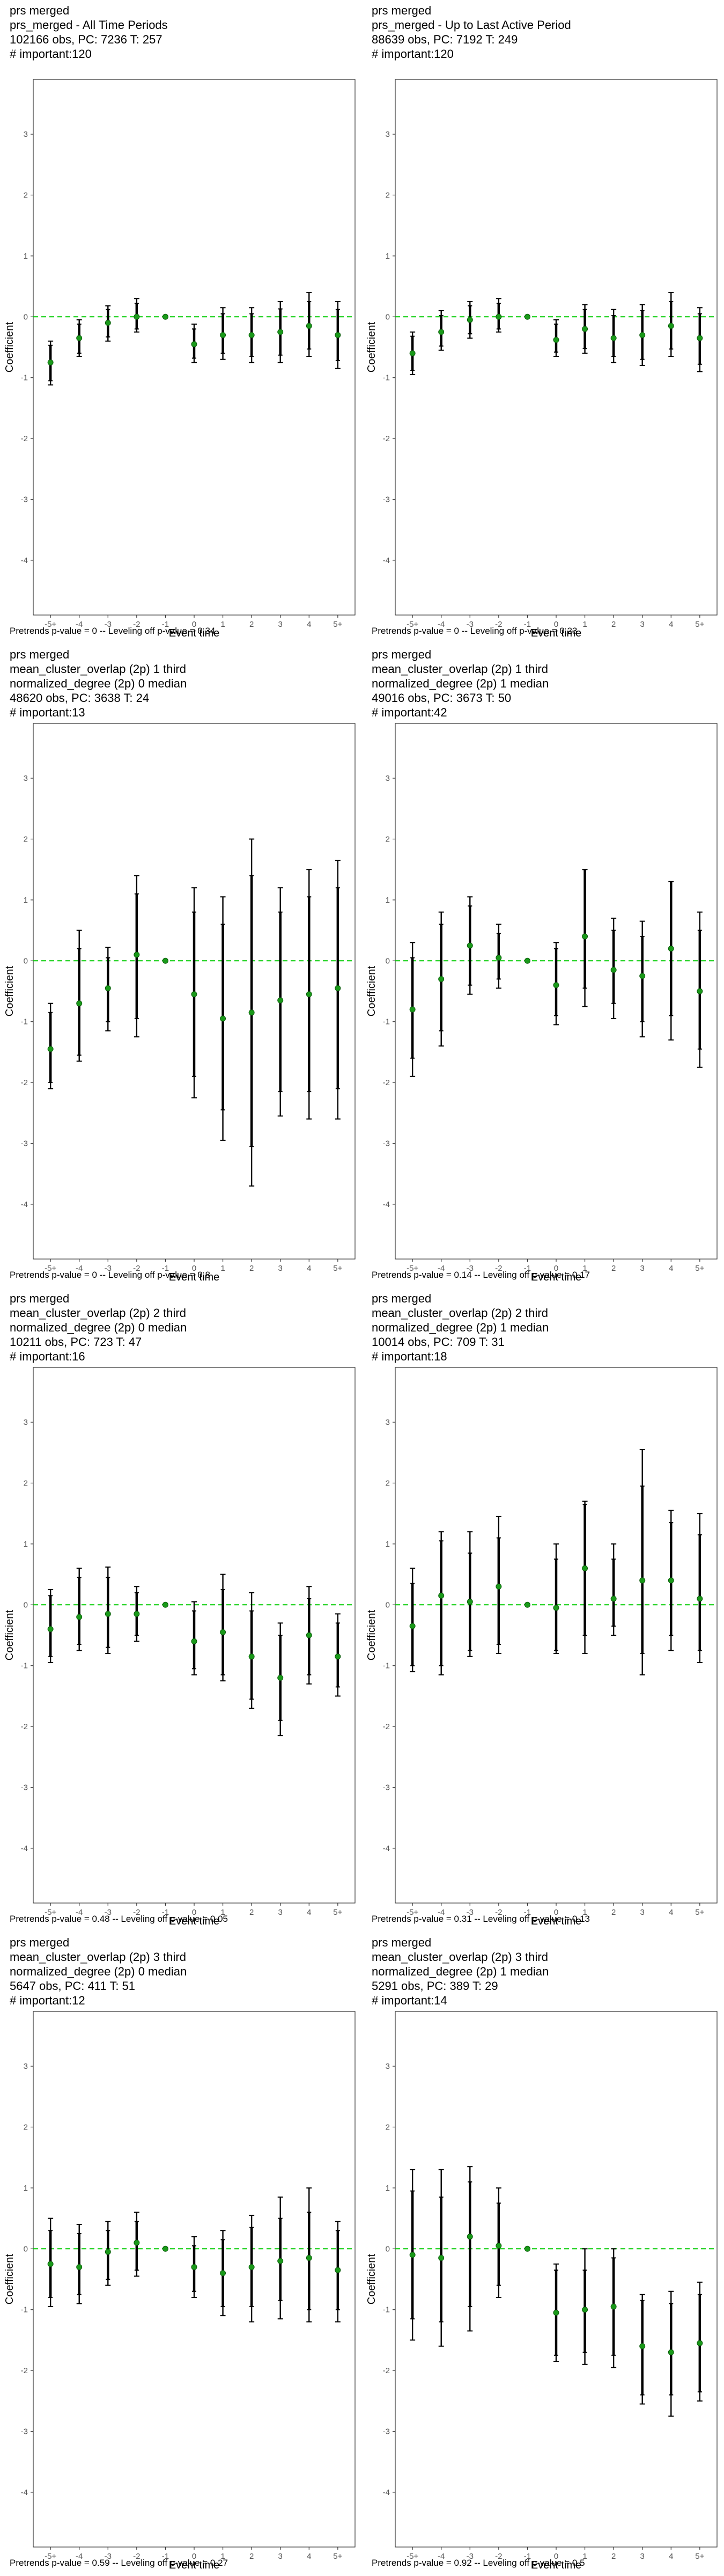 Image resolution: width=724 pixels, height=2576 pixels. I want to click on panel-title-line: normalized_degree (2p) 0 median, so click(98, 683).